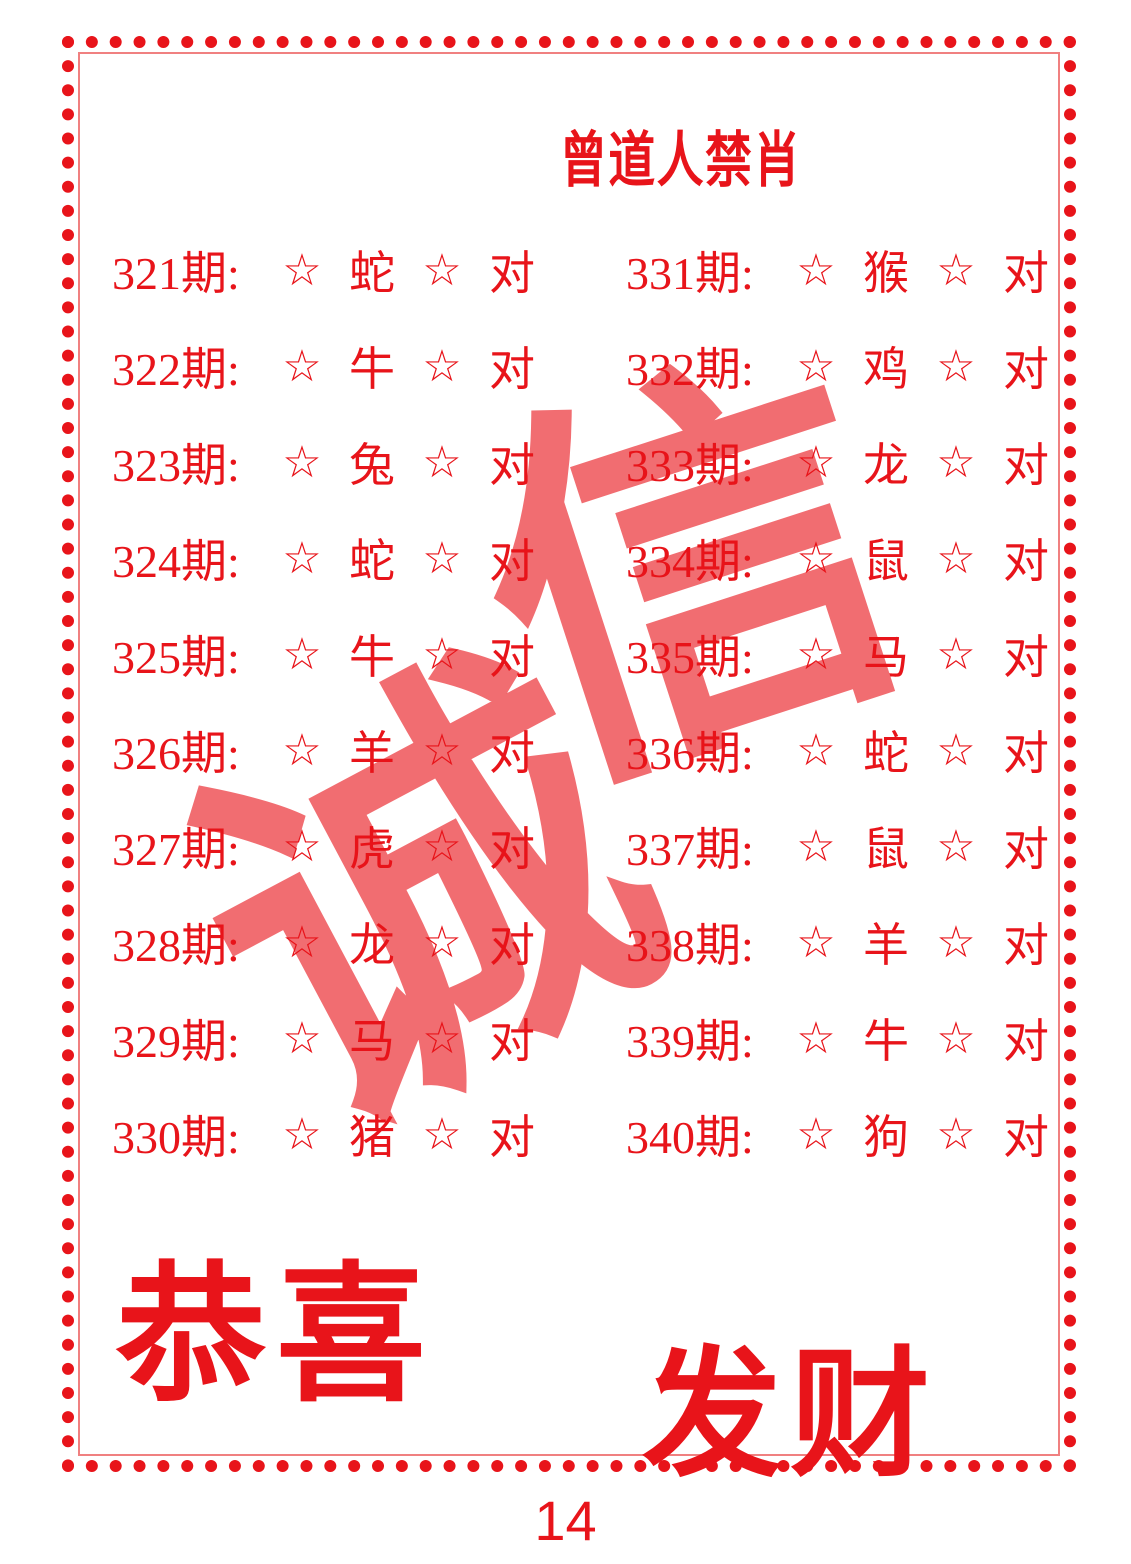 The width and height of the screenshot is (1131, 1564). What do you see at coordinates (846, 942) in the screenshot?
I see `prediction-row: 338期: ☆ 羊 ☆ 对` at bounding box center [846, 942].